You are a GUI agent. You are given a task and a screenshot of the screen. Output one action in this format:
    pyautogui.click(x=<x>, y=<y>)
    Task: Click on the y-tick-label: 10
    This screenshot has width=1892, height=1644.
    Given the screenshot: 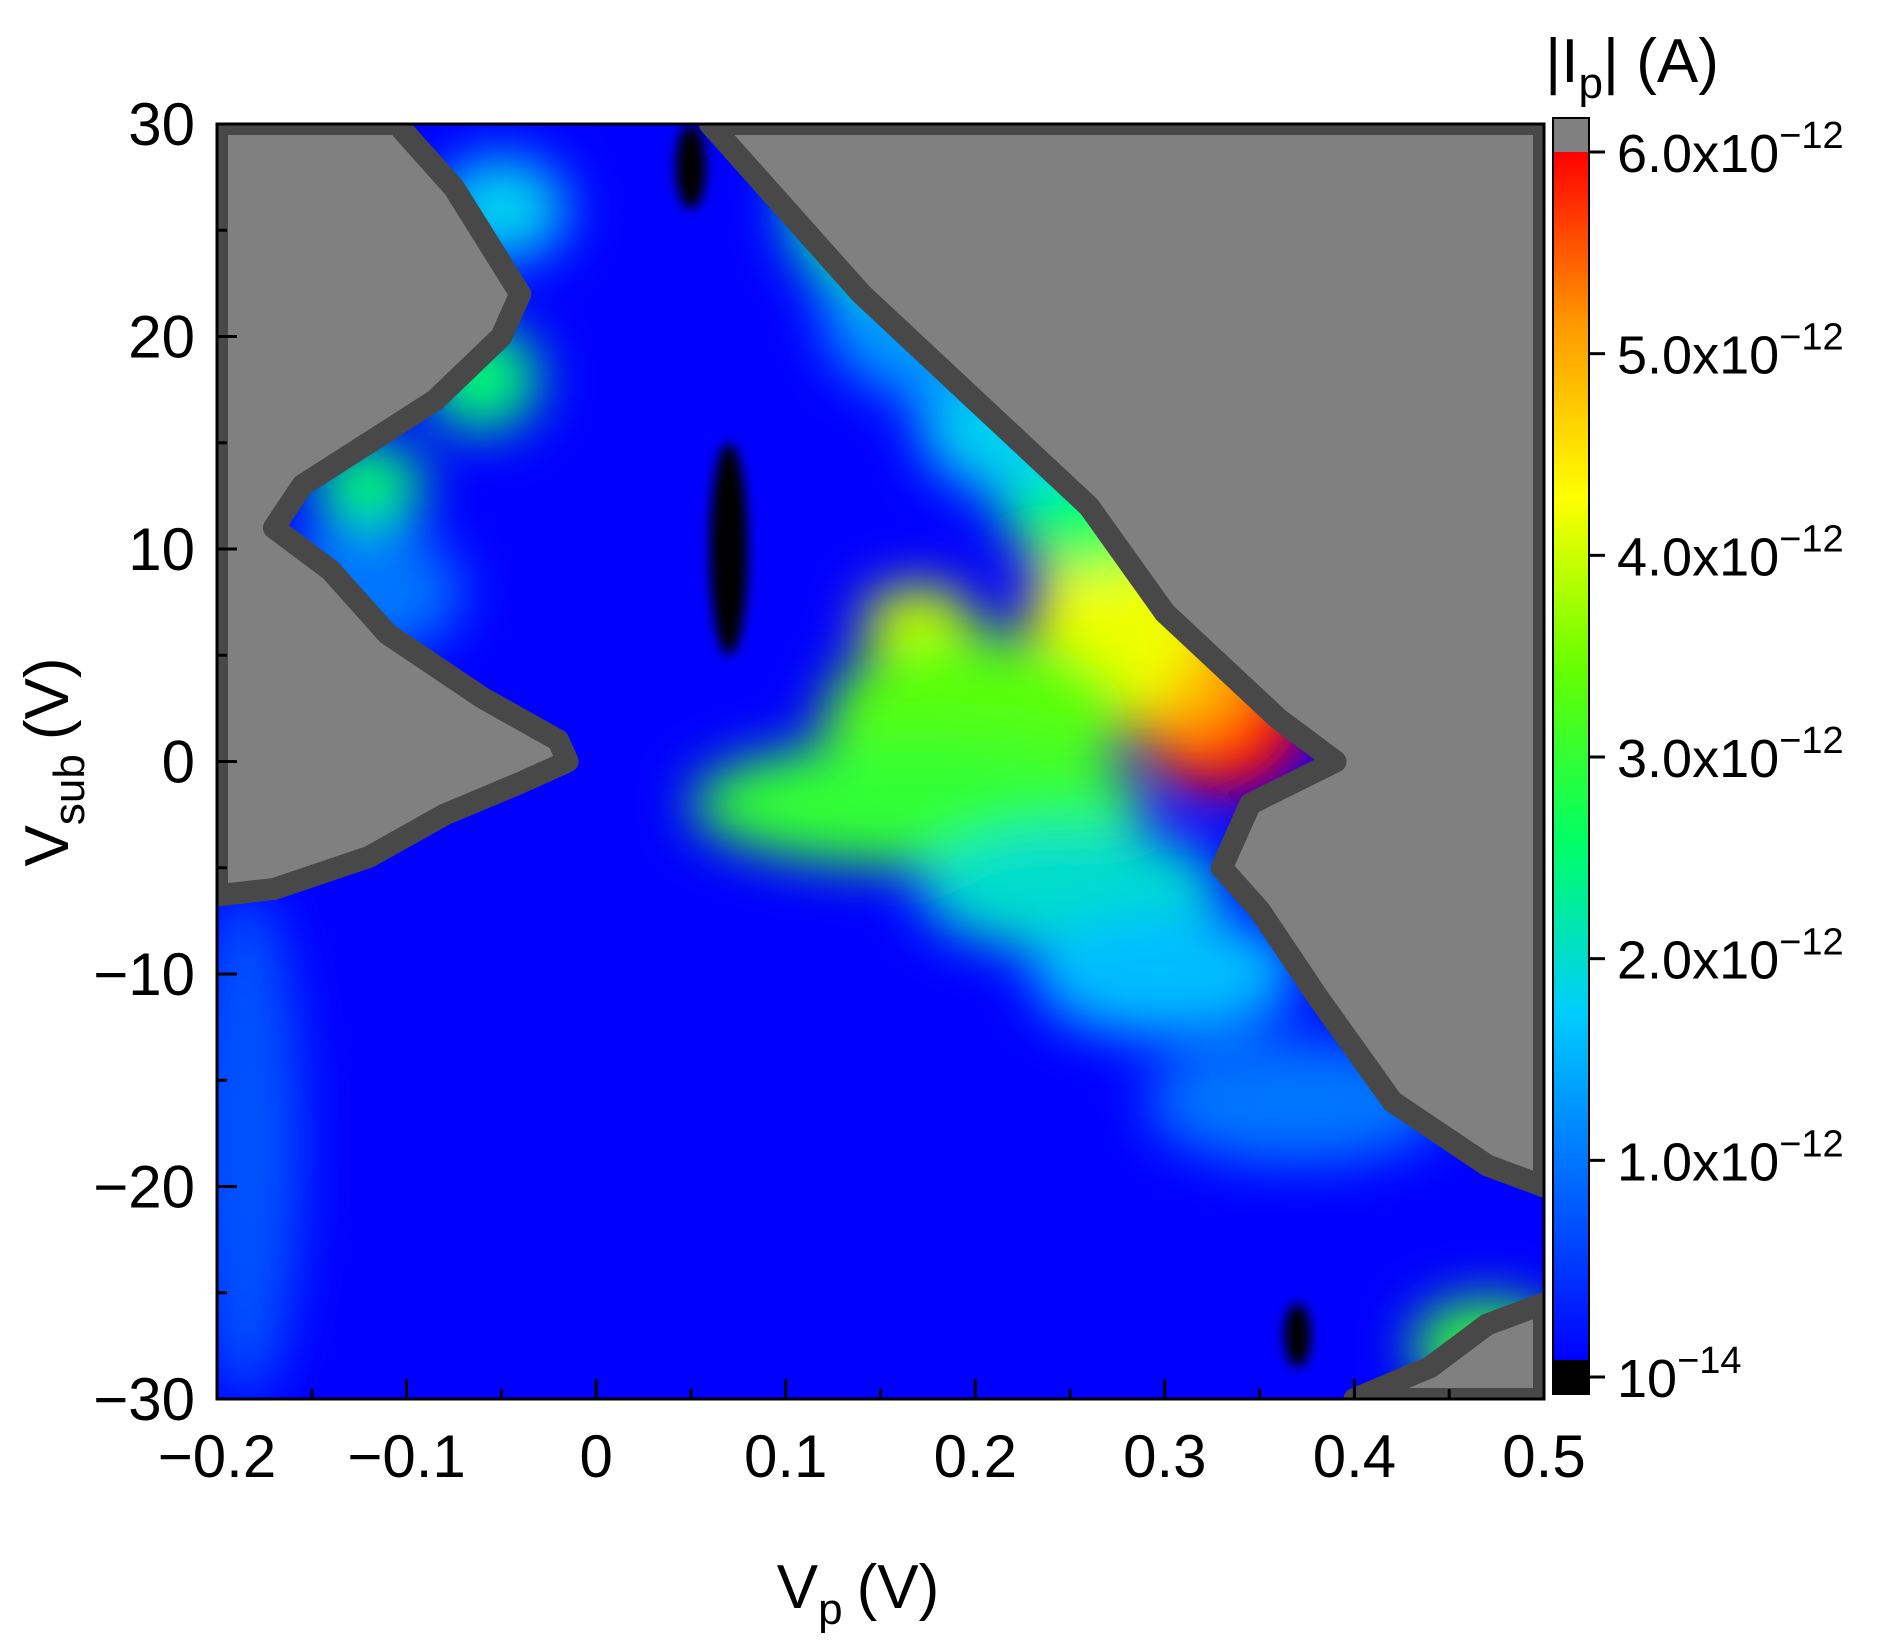 What is the action you would take?
    pyautogui.click(x=161, y=549)
    